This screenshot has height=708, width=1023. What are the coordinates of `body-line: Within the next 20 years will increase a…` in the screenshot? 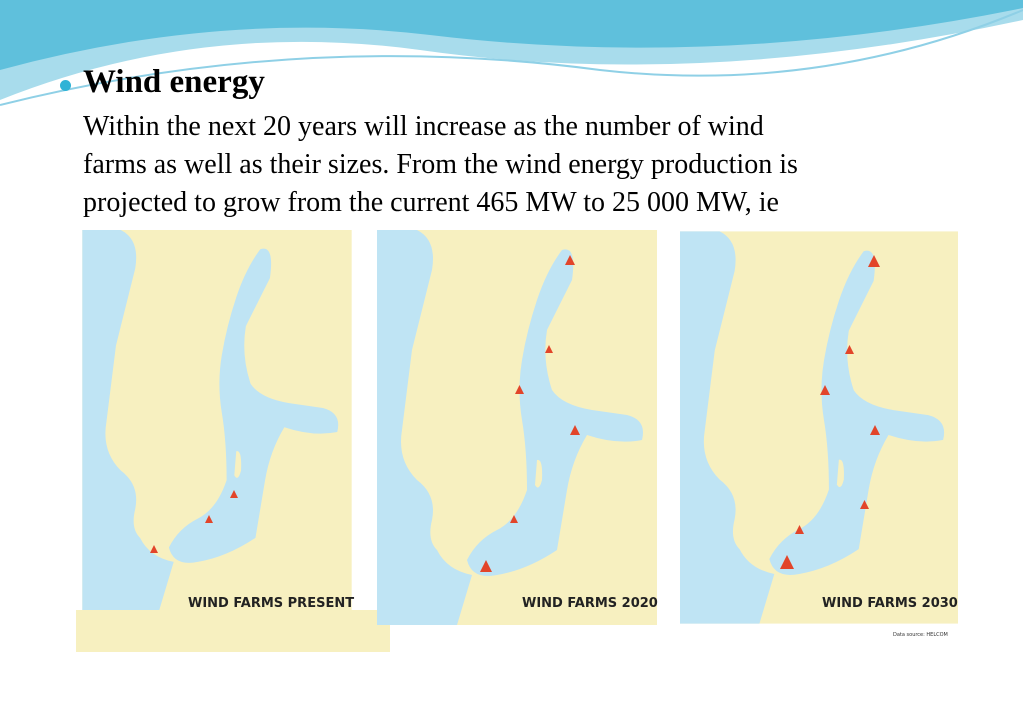 It's located at (423, 126).